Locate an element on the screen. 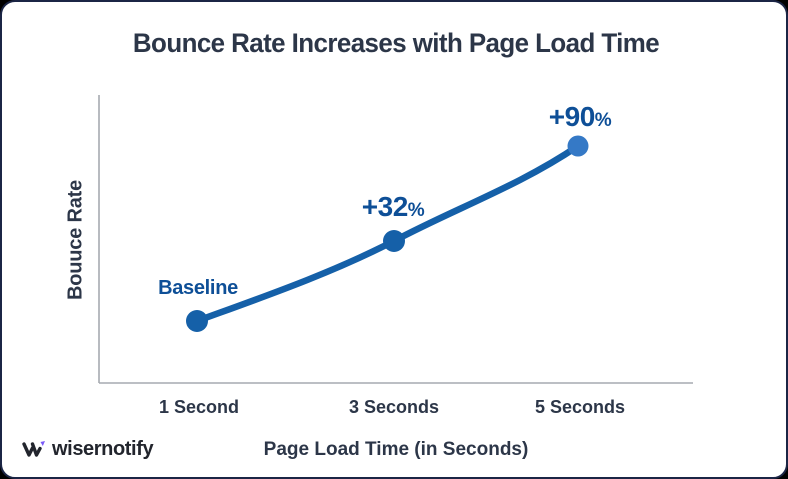 Image resolution: width=788 pixels, height=479 pixels. y-axis-title: Bouuce Rate is located at coordinates (75, 240).